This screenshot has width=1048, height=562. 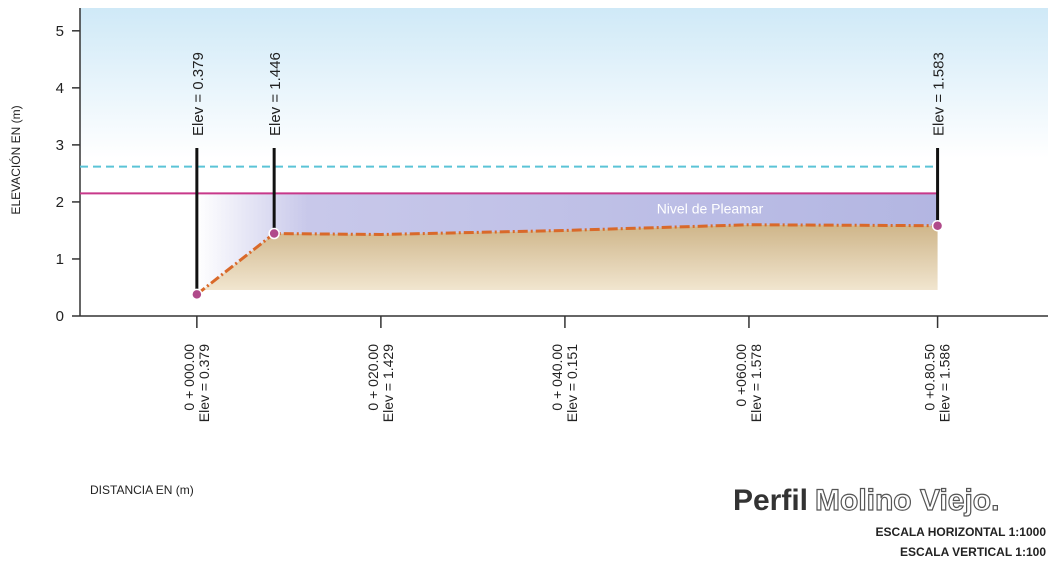 What do you see at coordinates (907, 500) in the screenshot?
I see `subtitle: Molino Viejo.` at bounding box center [907, 500].